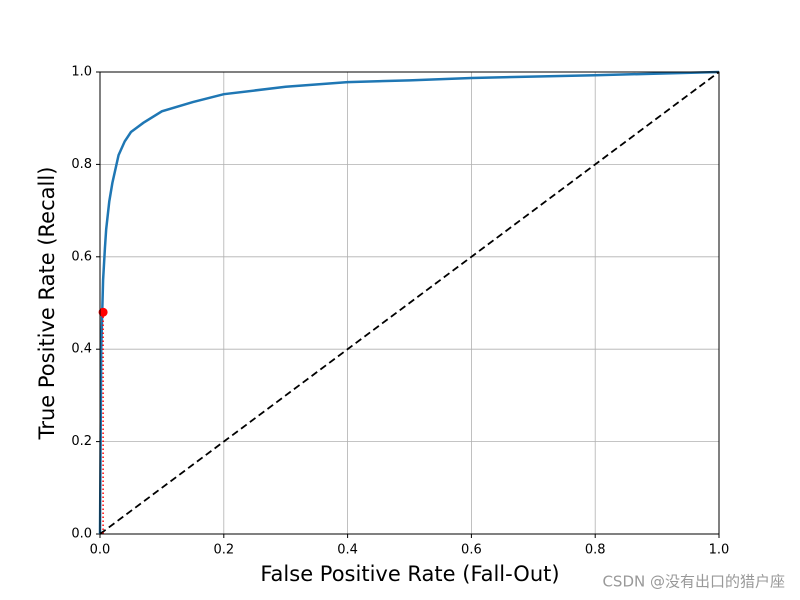 This screenshot has width=800, height=600. I want to click on x-axis-label: False Positive Rate (Fall-Out), so click(409, 574).